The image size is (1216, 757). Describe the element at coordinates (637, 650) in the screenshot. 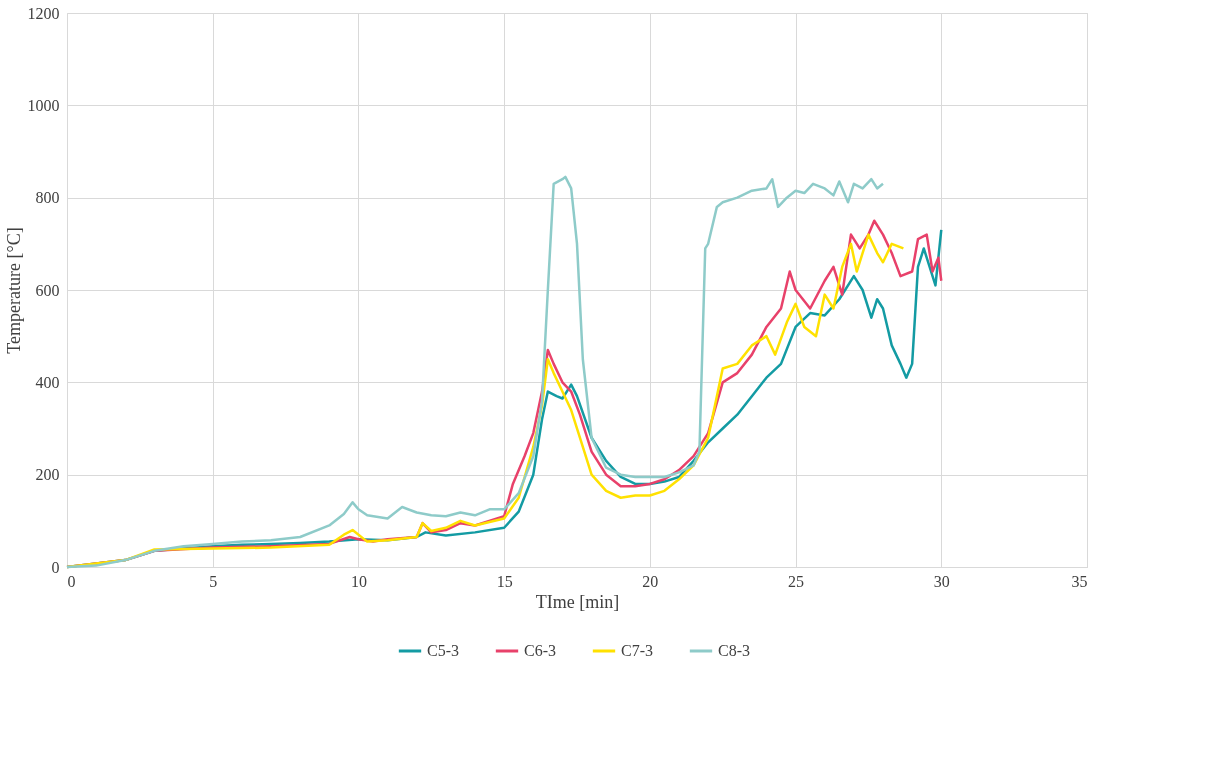

I see `legend-label: C7-3` at that location.